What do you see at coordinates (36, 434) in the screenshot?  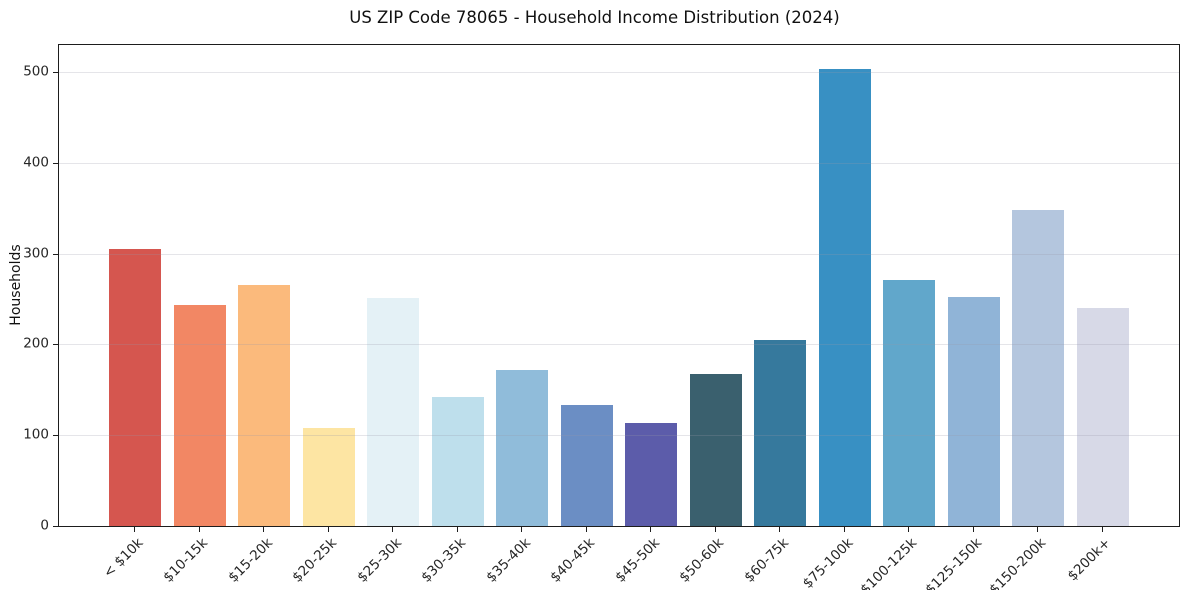 I see `y-tick-label: 100` at bounding box center [36, 434].